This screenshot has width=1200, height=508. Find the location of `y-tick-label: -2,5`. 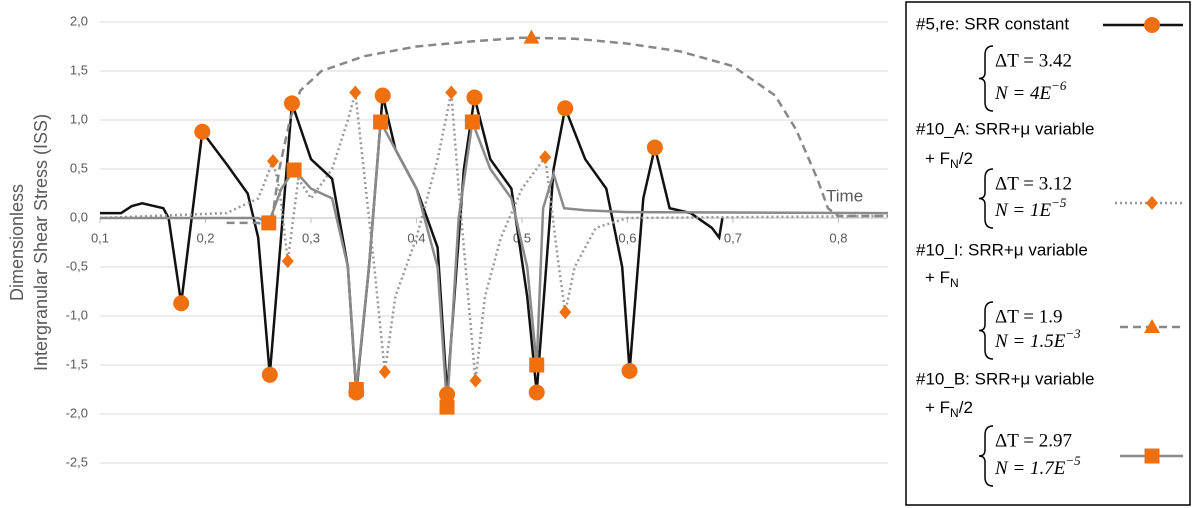

y-tick-label: -2,5 is located at coordinates (77, 461).